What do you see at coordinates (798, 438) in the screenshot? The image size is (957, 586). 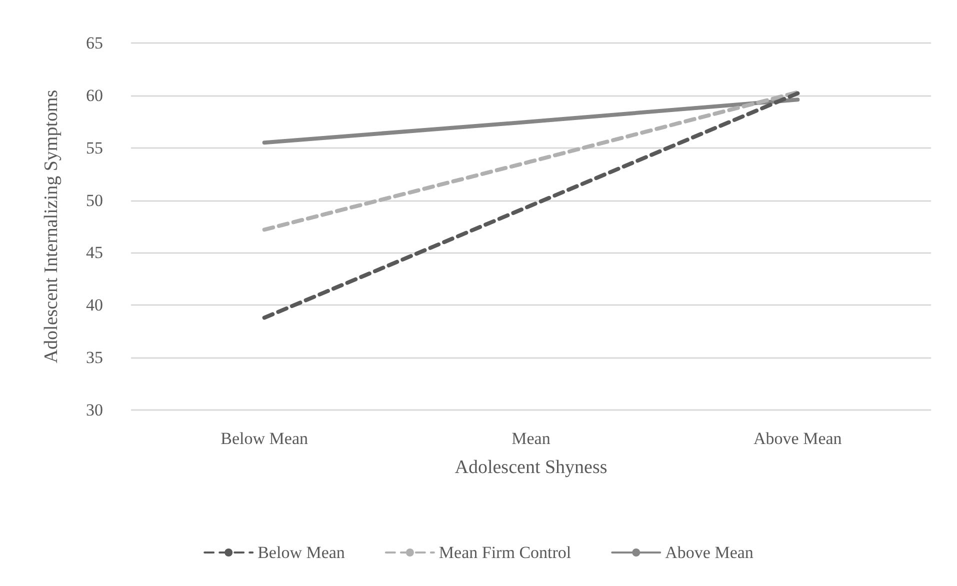 I see `x-tick-label: Above Mean` at bounding box center [798, 438].